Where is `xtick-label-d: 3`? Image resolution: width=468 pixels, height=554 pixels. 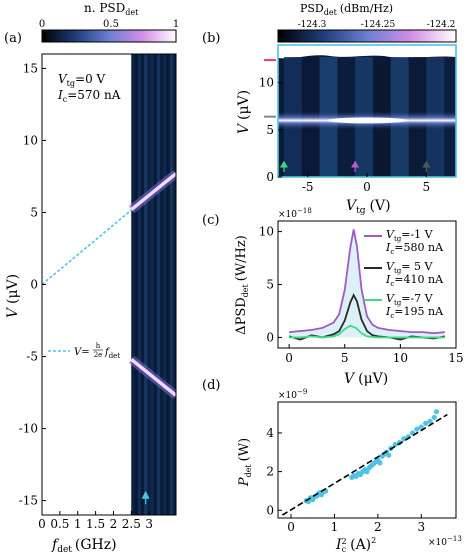 xtick-label-d: 3 is located at coordinates (421, 527).